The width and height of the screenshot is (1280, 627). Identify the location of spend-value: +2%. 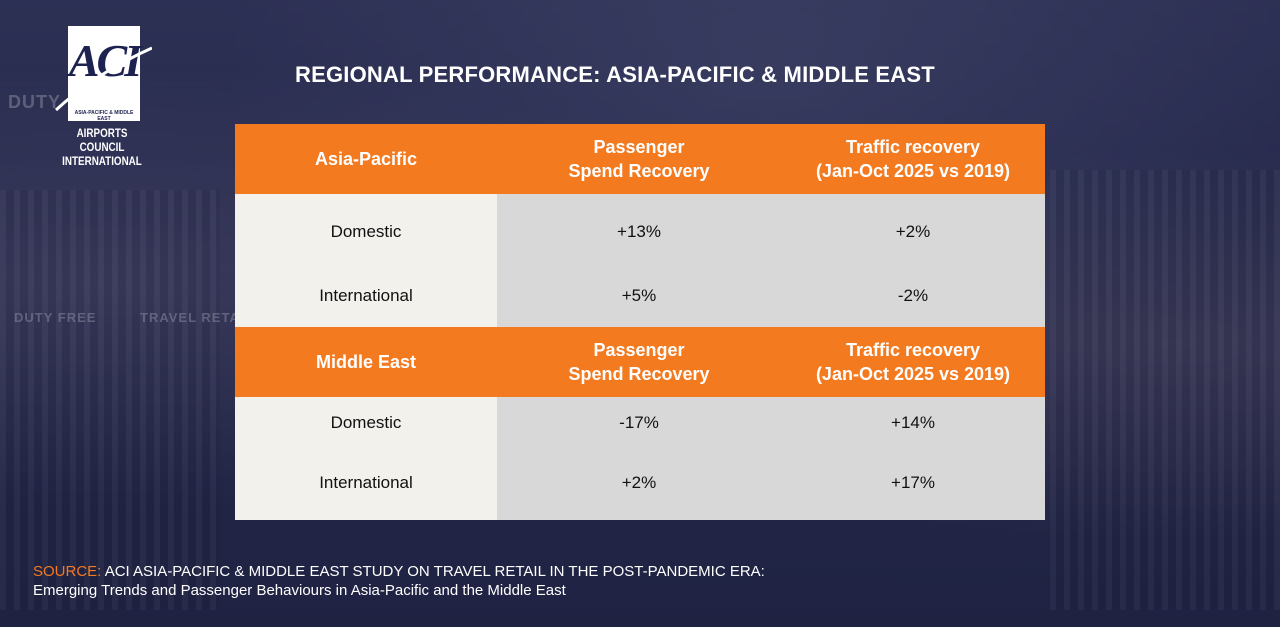
(639, 482).